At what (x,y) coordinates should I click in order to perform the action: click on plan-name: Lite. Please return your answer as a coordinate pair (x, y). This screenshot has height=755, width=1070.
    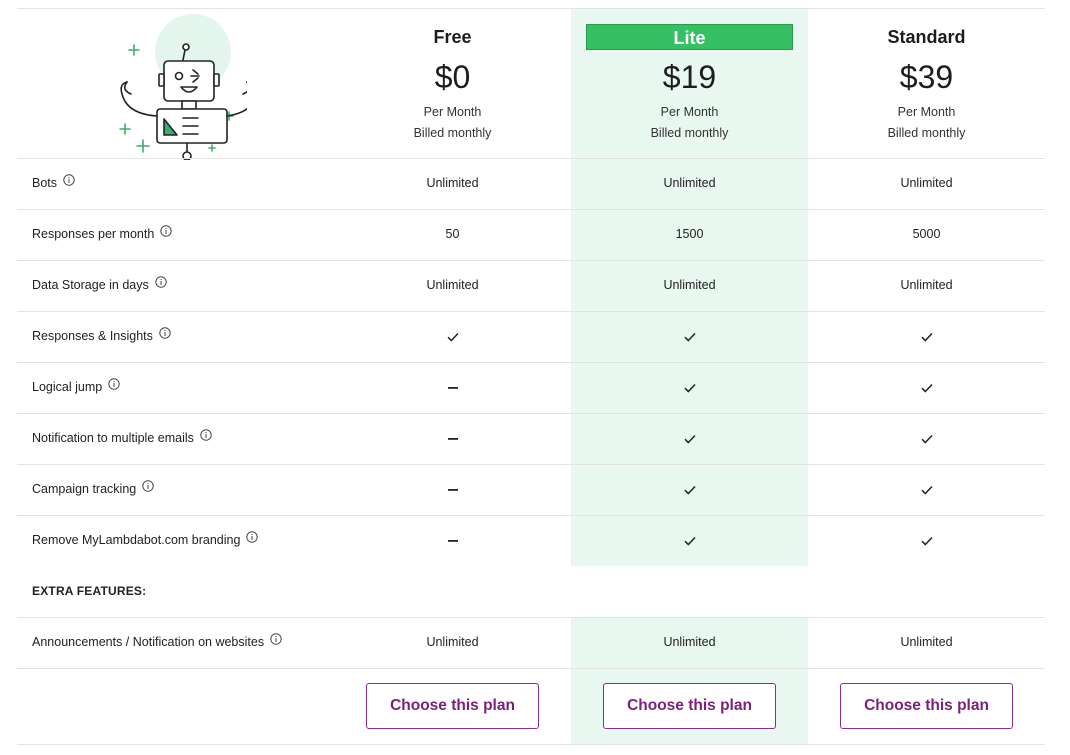
    Looking at the image, I should click on (689, 37).